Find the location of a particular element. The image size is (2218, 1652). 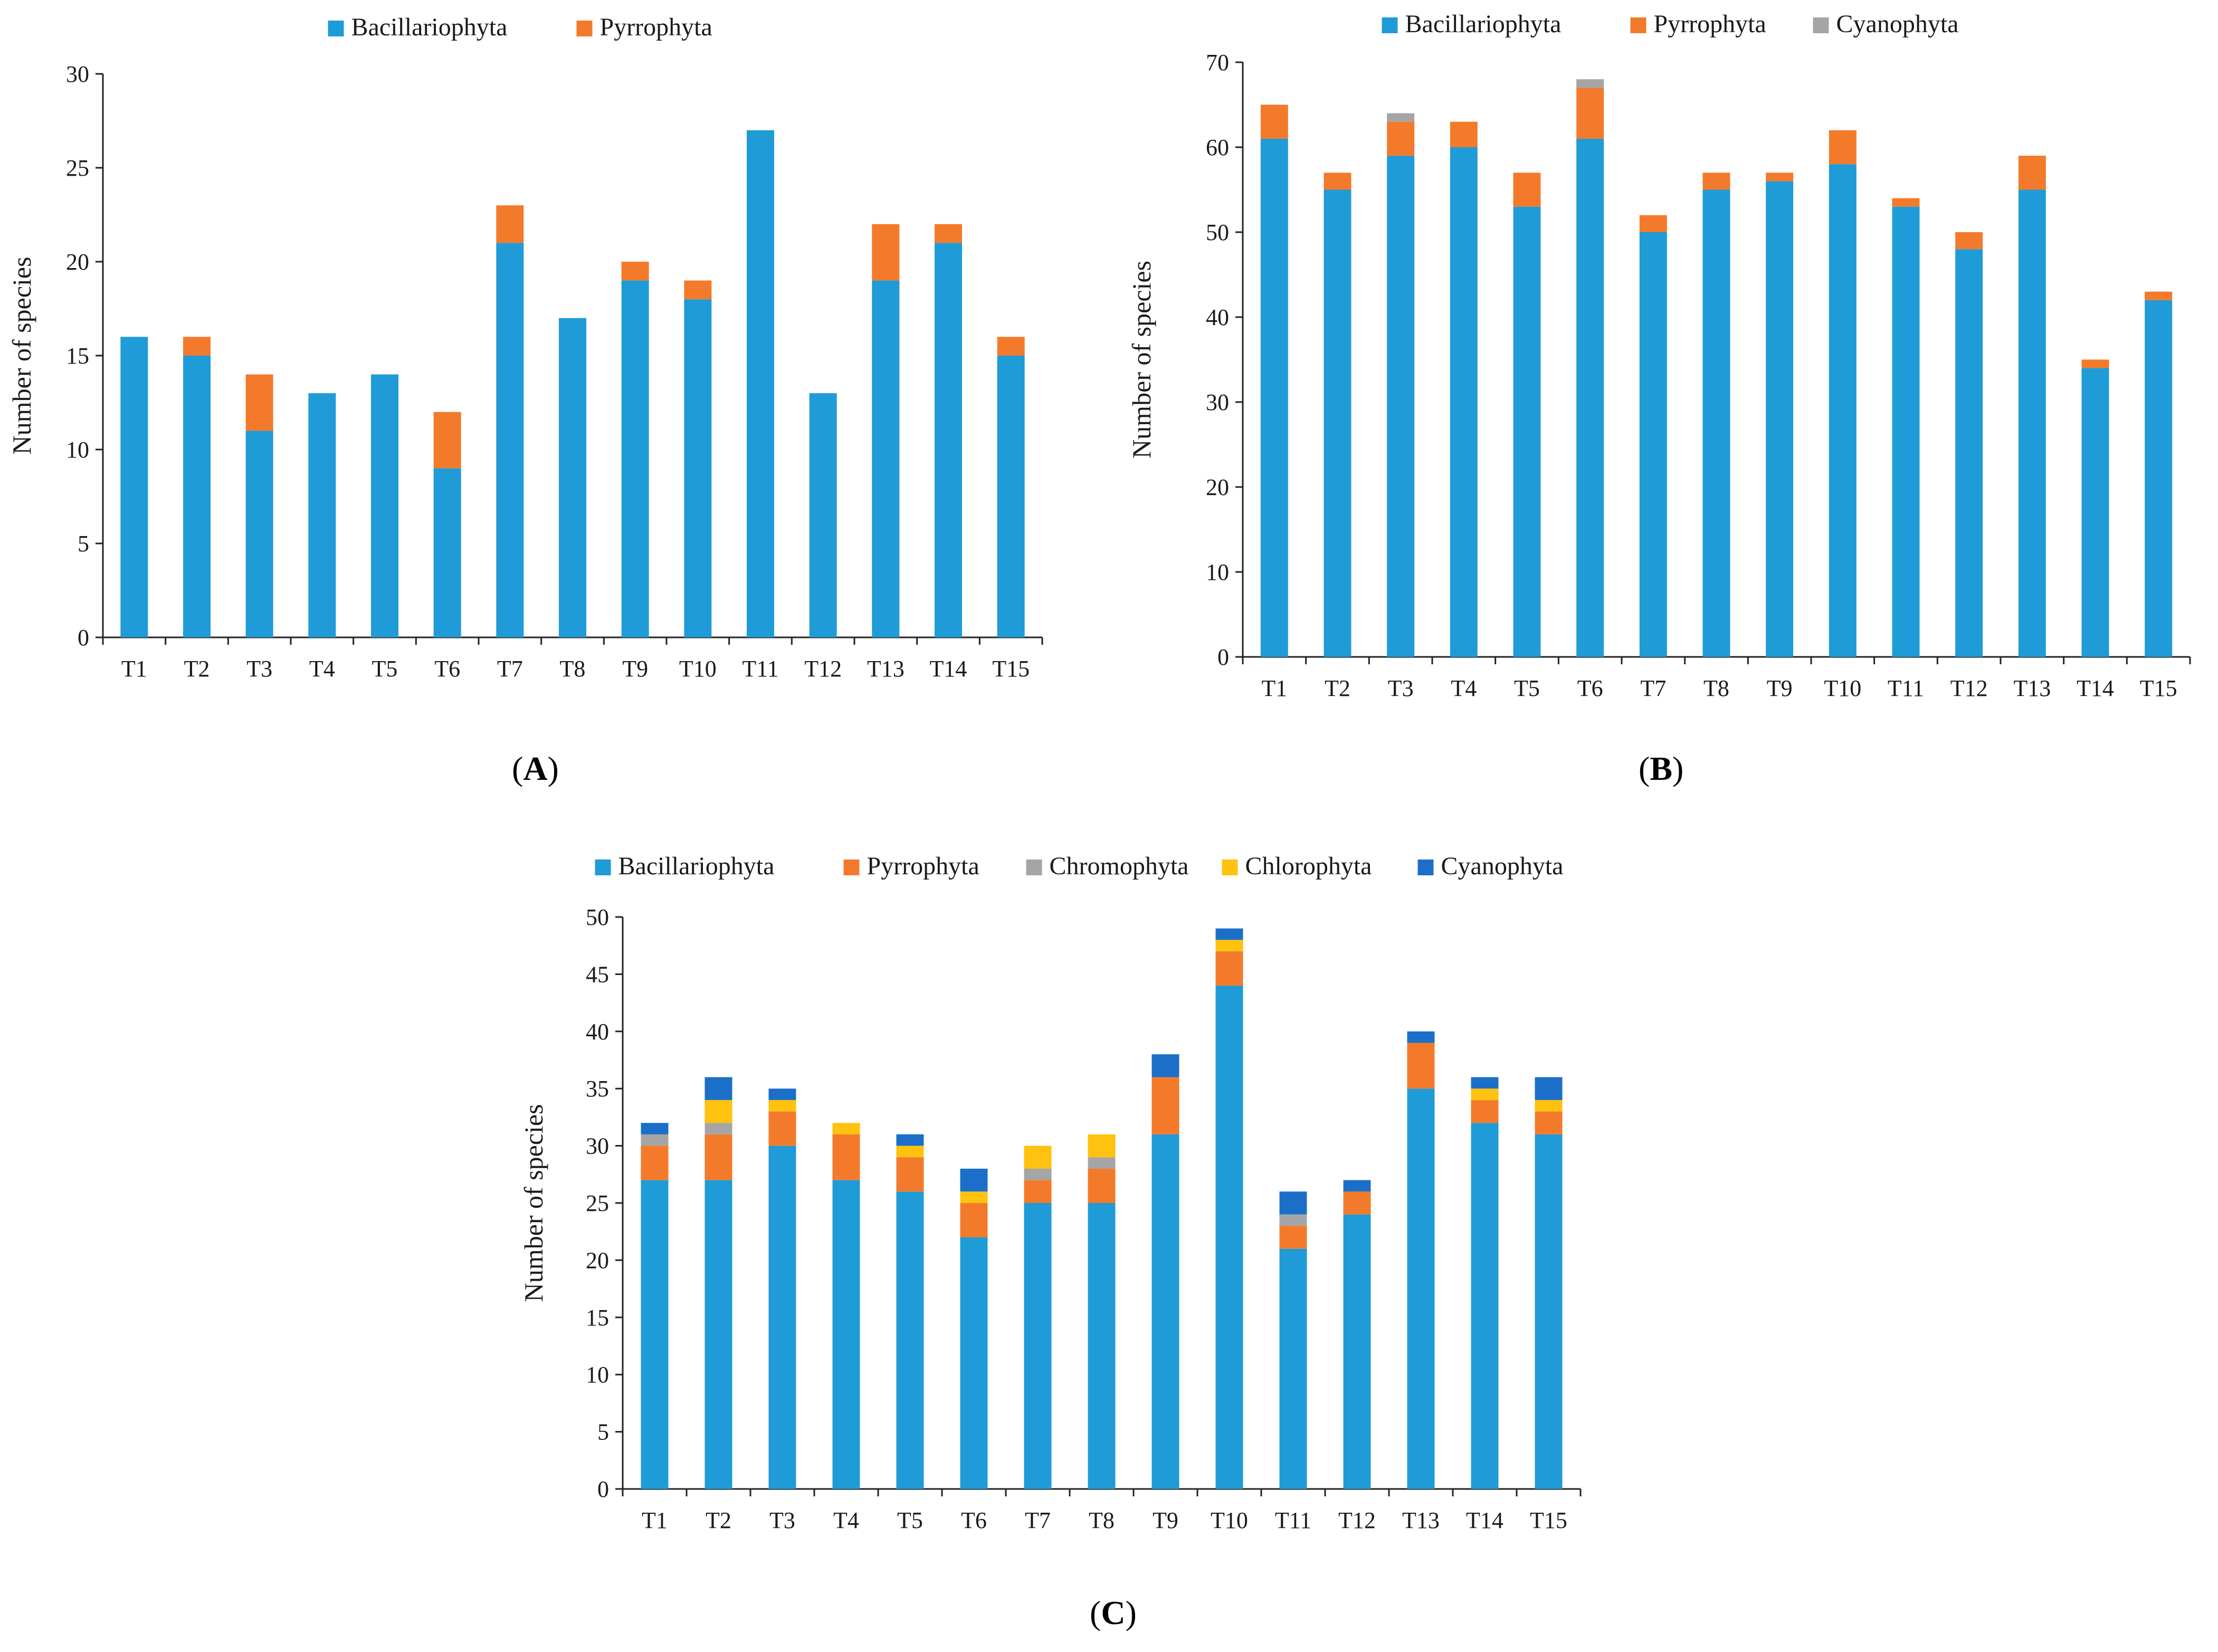

bar-c-t7-pyrrophyta is located at coordinates (1038, 1191).